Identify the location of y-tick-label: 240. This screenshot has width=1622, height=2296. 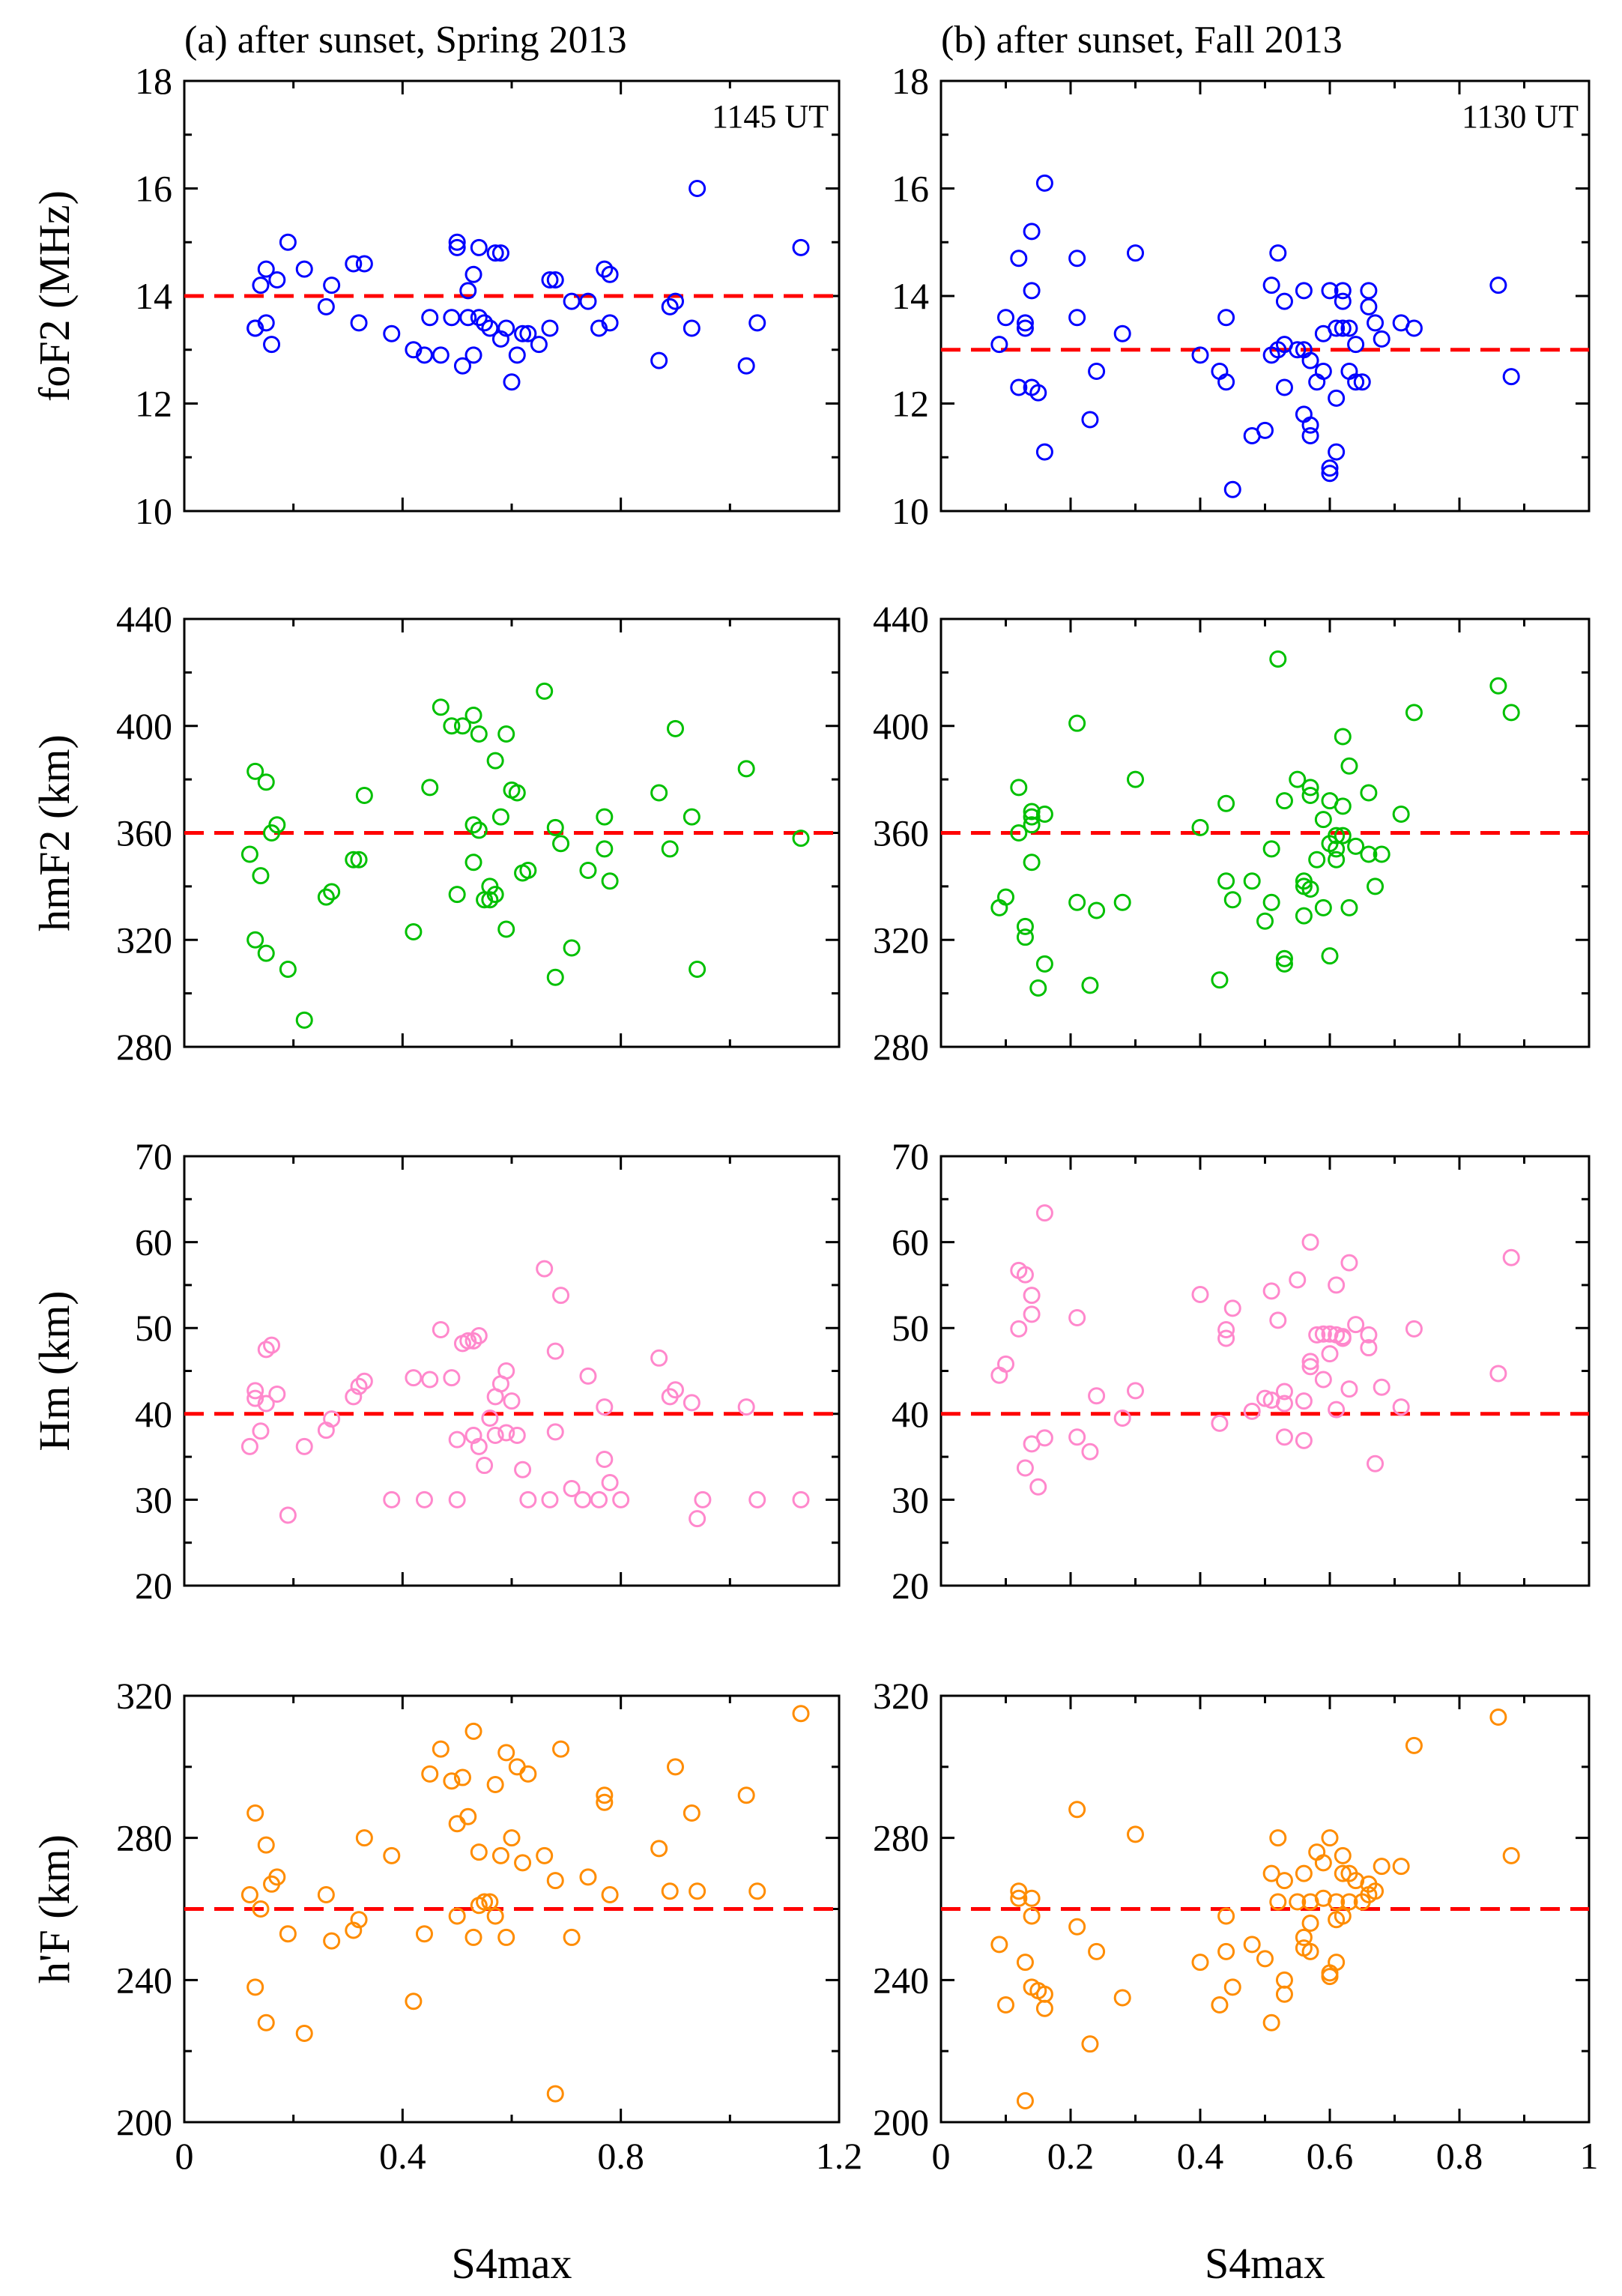
(144, 1980).